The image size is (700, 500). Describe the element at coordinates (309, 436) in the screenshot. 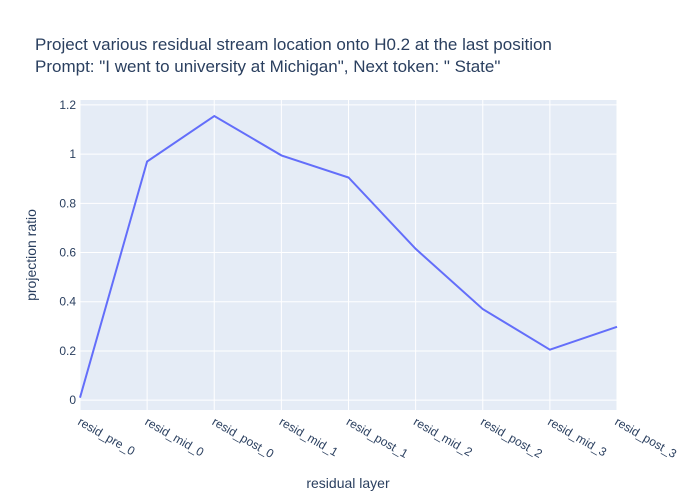

I see `x-tick-label: resid_mid_1` at that location.